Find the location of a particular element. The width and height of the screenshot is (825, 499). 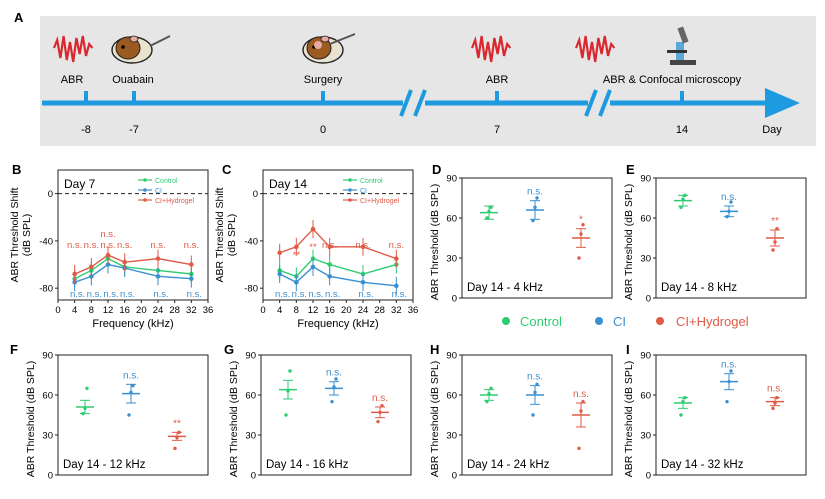

surgery-site is located at coordinates (318, 45).